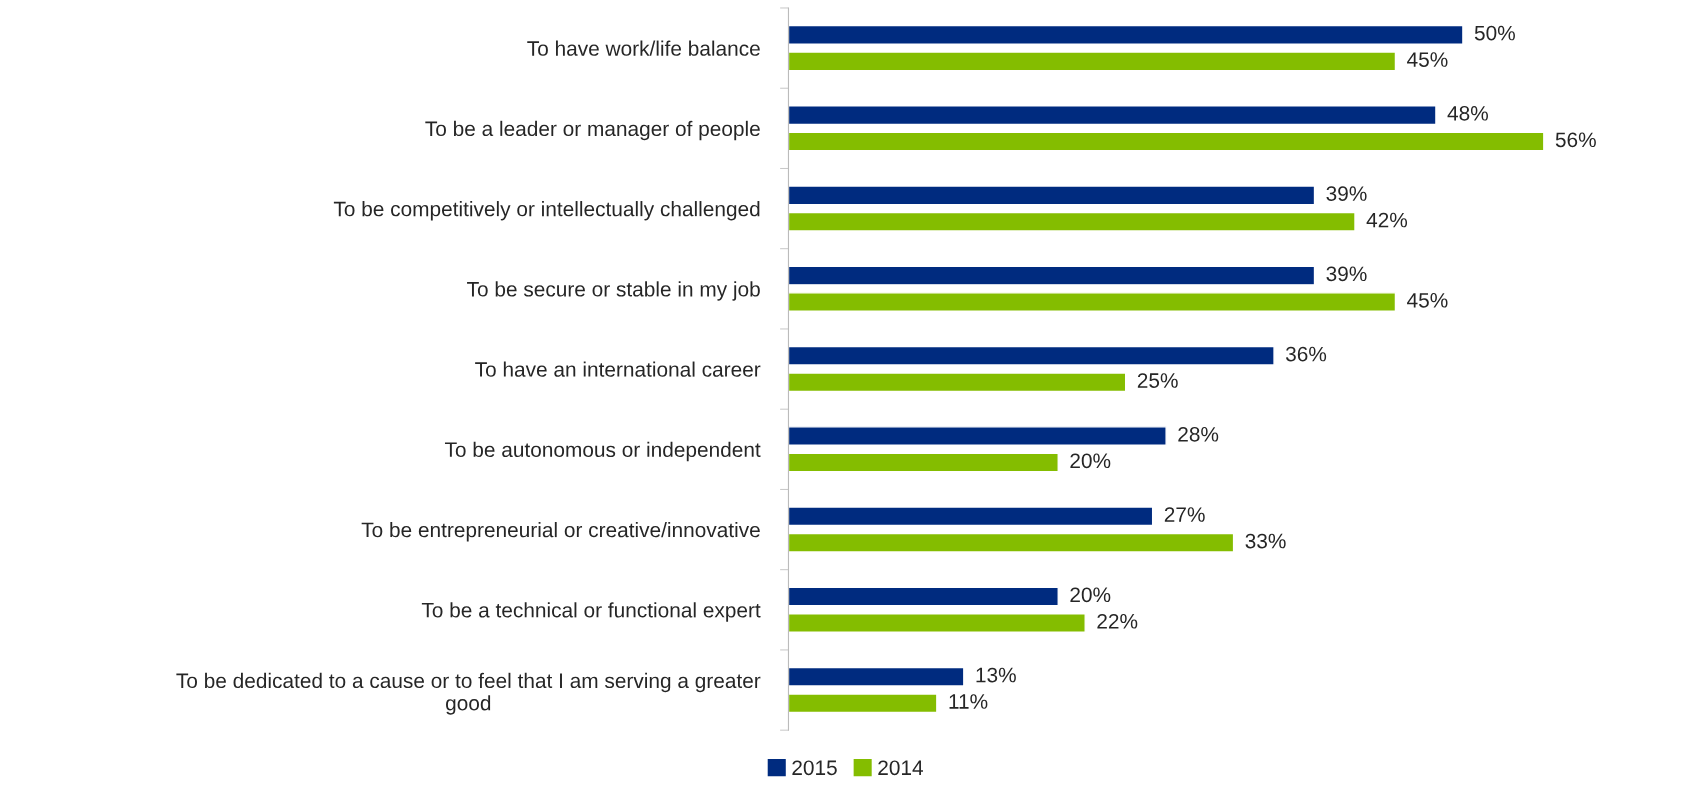 This screenshot has width=1692, height=798. I want to click on data-label: 50%, so click(1494, 33).